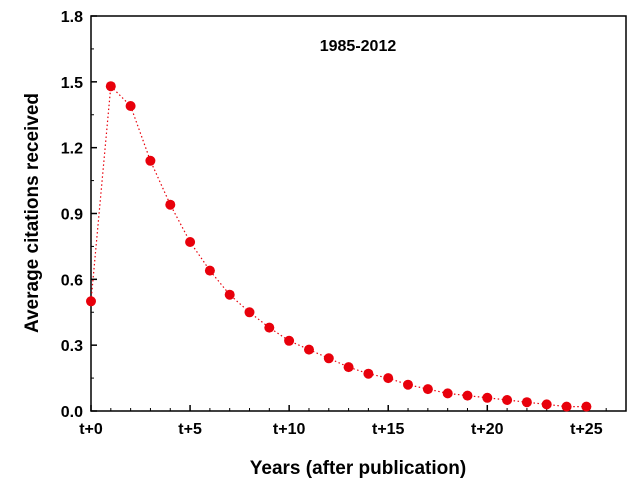  I want to click on x-axis-title: Years (after publication), so click(358, 468).